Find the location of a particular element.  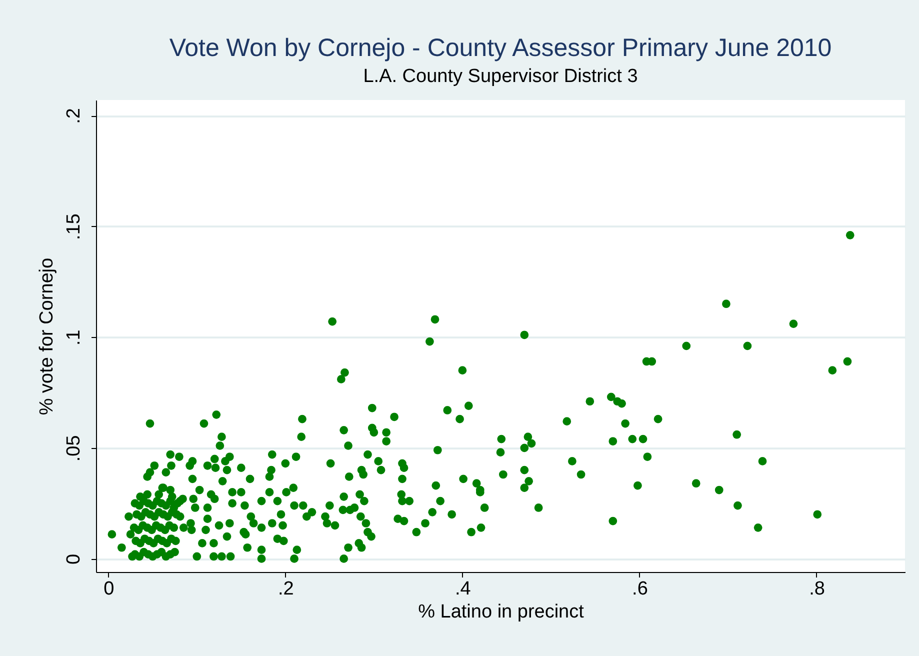

y-tick-label: 0 is located at coordinates (74, 559).